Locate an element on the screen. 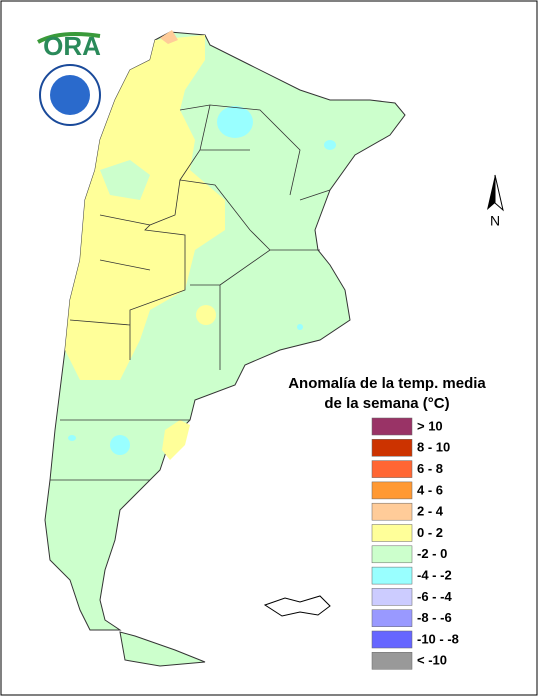 This screenshot has height=696, width=538. legend-label: 8 - 10 is located at coordinates (433, 447).